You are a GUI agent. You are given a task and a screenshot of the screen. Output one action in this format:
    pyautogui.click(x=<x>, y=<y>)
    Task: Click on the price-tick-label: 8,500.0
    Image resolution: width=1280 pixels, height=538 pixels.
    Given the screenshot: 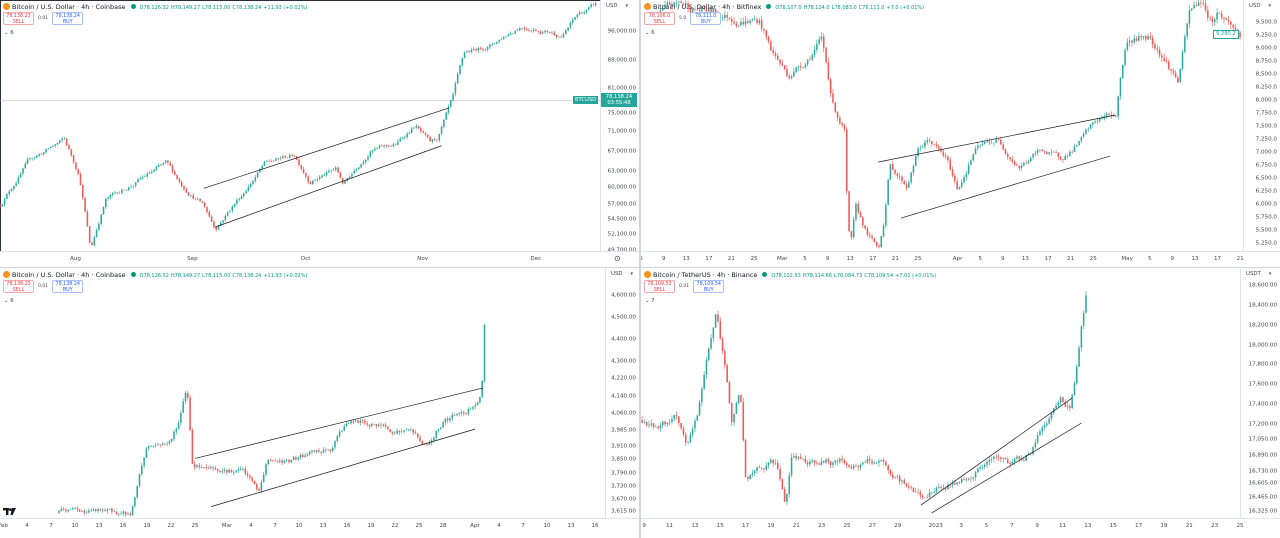 What is the action you would take?
    pyautogui.click(x=1266, y=74)
    